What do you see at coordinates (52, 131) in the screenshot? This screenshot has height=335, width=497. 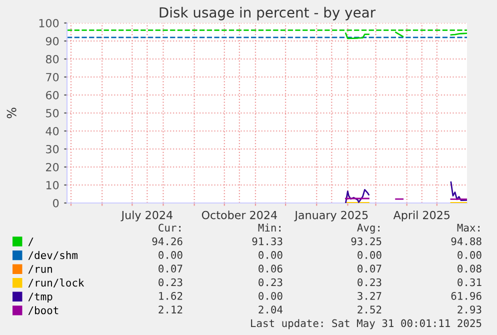 I see `y-tick-label: 40` at bounding box center [52, 131].